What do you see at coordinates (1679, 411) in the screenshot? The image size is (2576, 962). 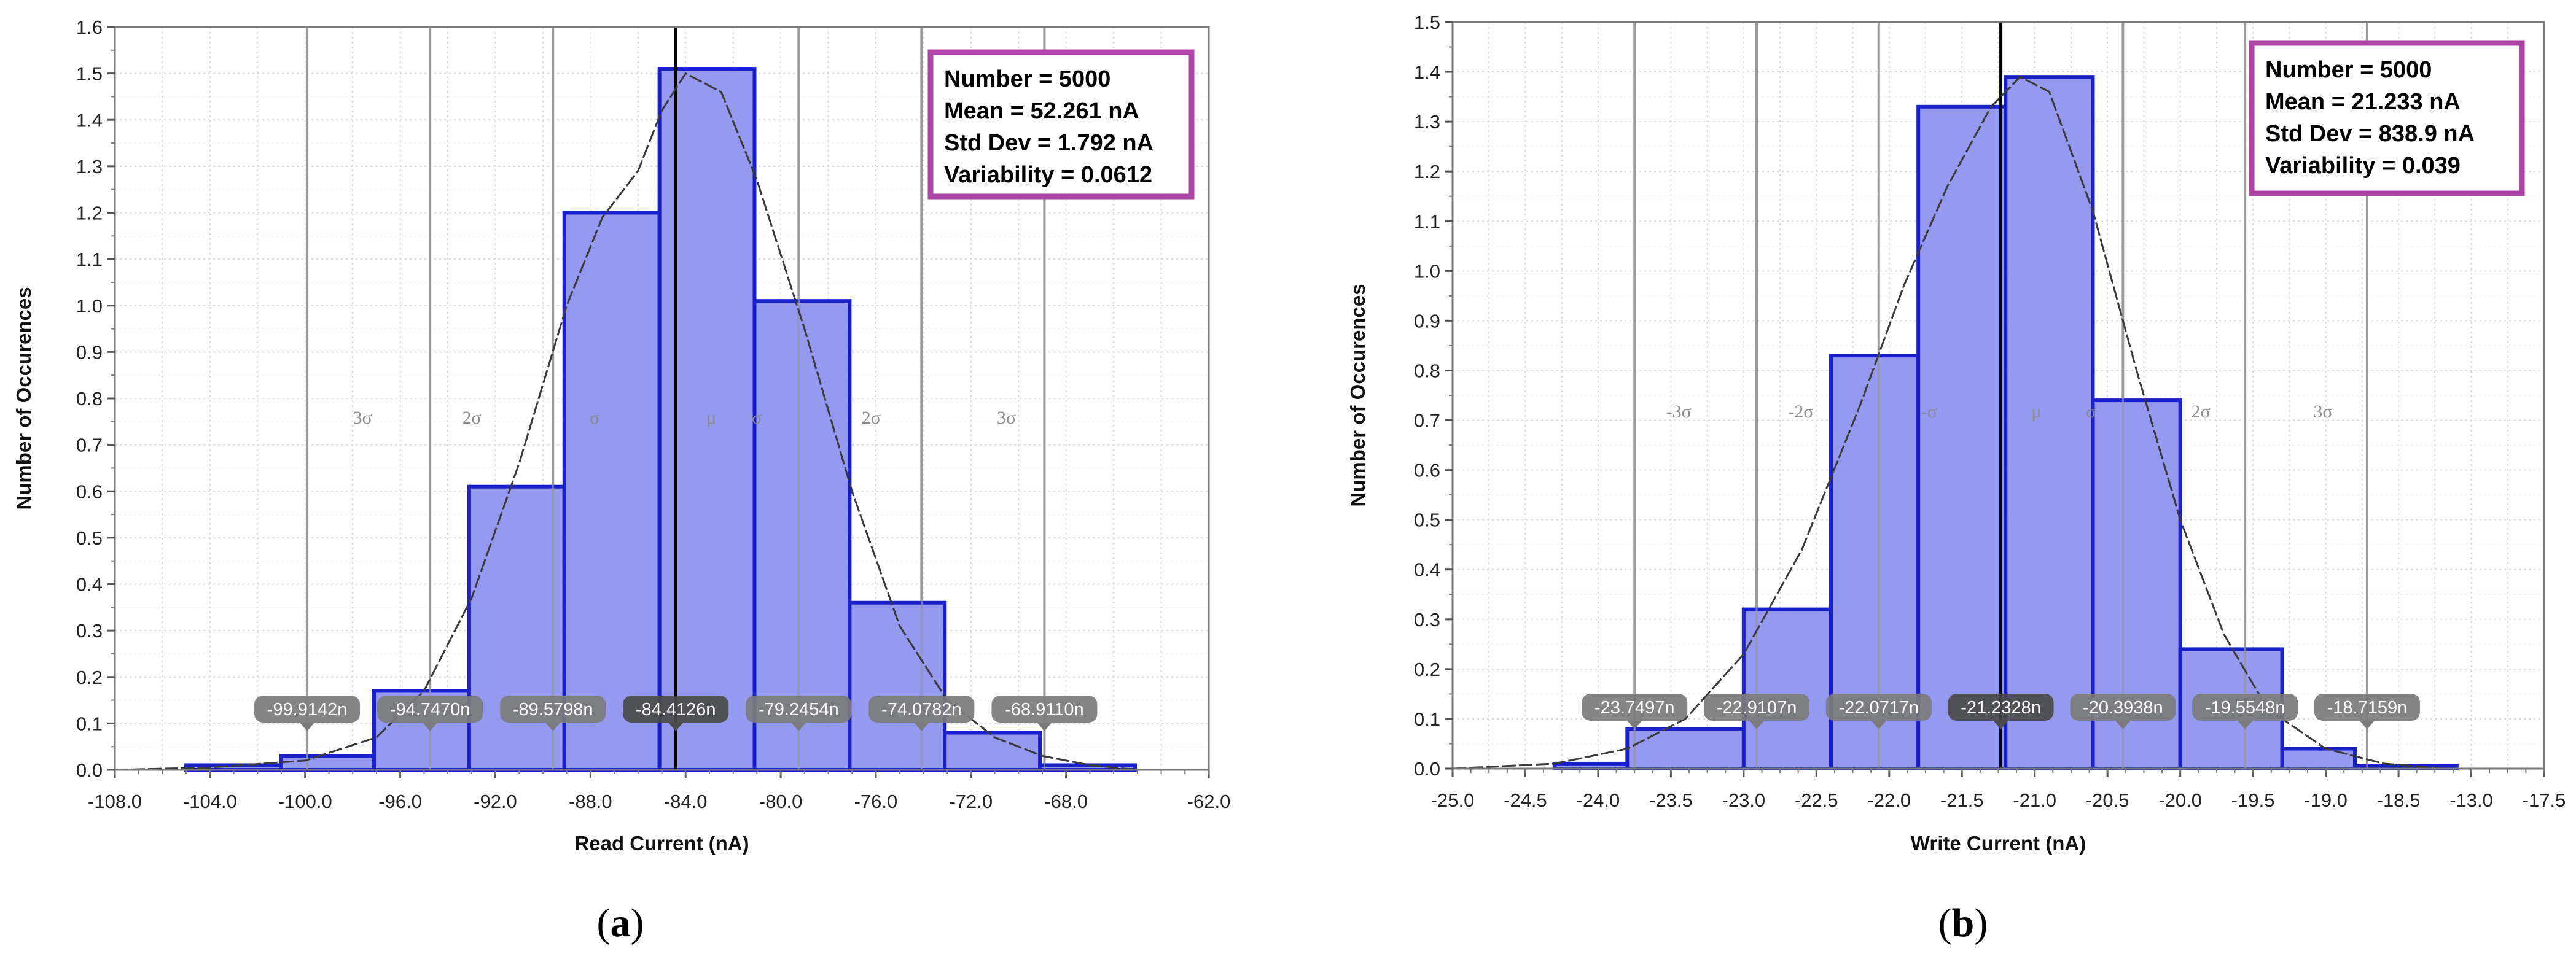 I see `sigma-label: -3σ` at bounding box center [1679, 411].